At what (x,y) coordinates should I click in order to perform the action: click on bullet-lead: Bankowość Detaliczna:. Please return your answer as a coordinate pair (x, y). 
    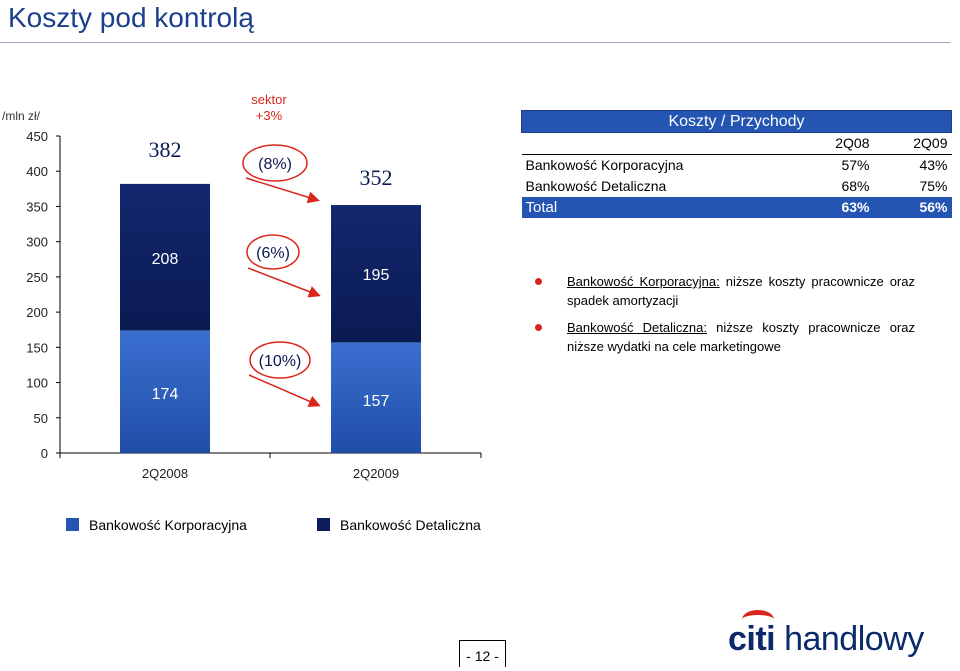
    Looking at the image, I should click on (637, 327).